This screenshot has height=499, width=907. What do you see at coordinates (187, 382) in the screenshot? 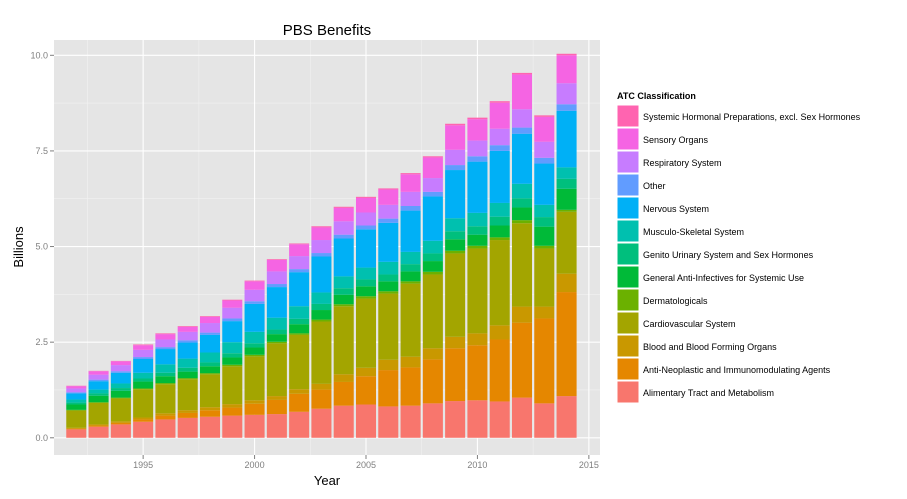
I see `bar-stack-1997` at bounding box center [187, 382].